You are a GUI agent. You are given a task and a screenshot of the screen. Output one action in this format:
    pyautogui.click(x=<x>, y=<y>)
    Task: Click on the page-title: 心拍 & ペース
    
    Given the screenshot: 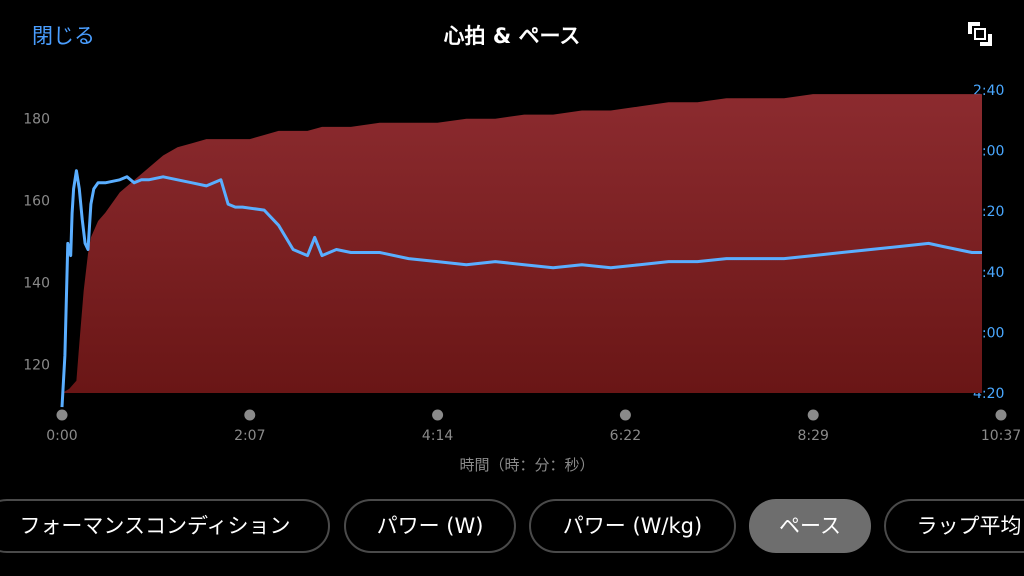 What is the action you would take?
    pyautogui.click(x=512, y=36)
    